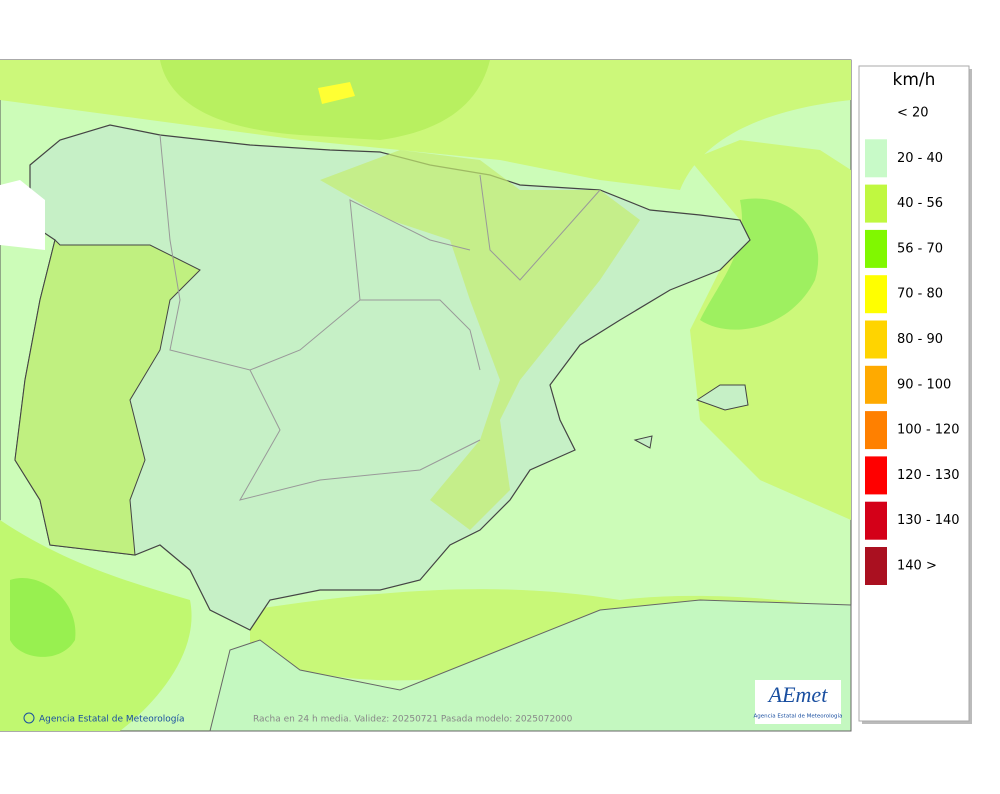 The height and width of the screenshot is (794, 1000). What do you see at coordinates (798, 716) in the screenshot?
I see `logo-subtitle: Agencia Estatal de Meteorología` at bounding box center [798, 716].